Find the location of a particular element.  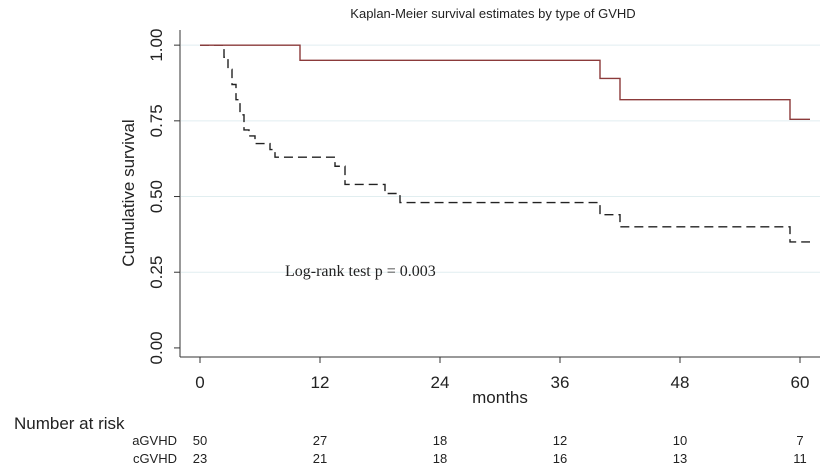

risk-row-label: cGVHD is located at coordinates (155, 458).